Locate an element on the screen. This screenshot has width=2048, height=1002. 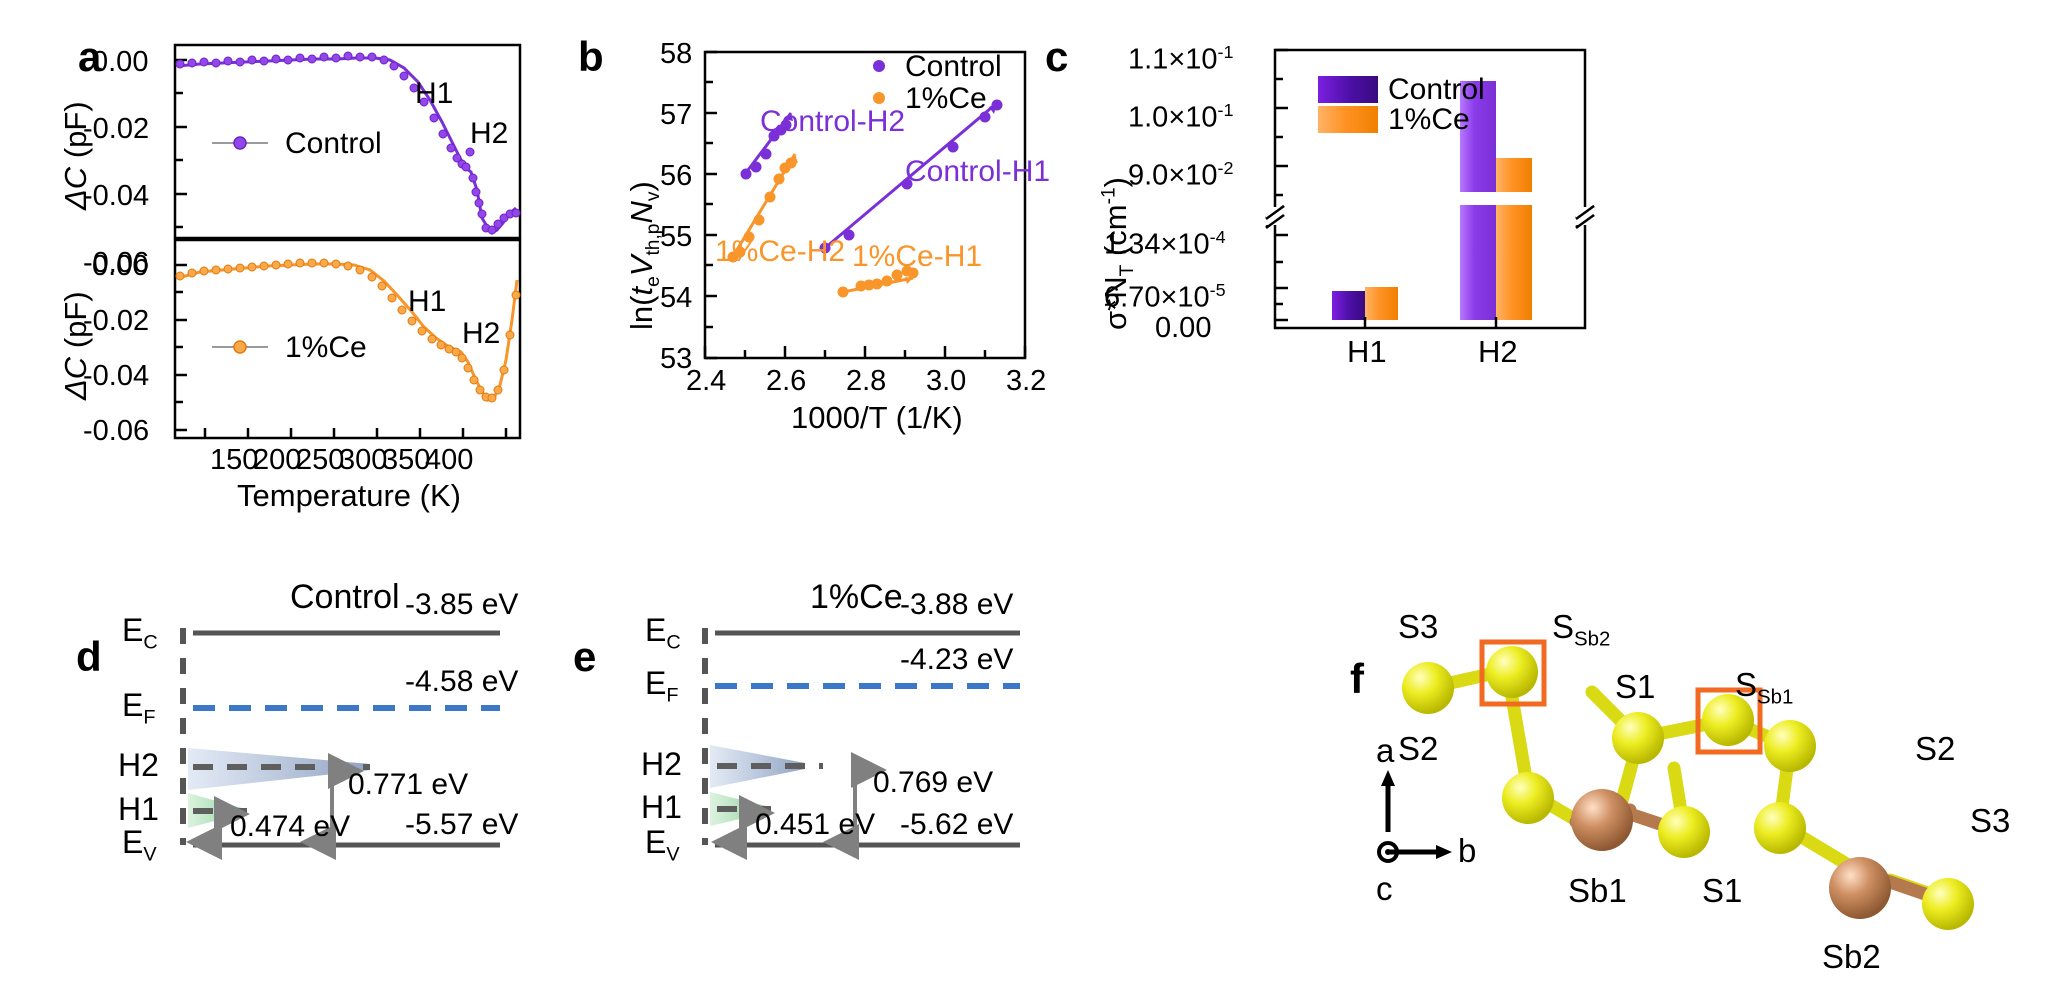
ytick-l1-text: 6.70×10 is located at coordinates (1157, 297).